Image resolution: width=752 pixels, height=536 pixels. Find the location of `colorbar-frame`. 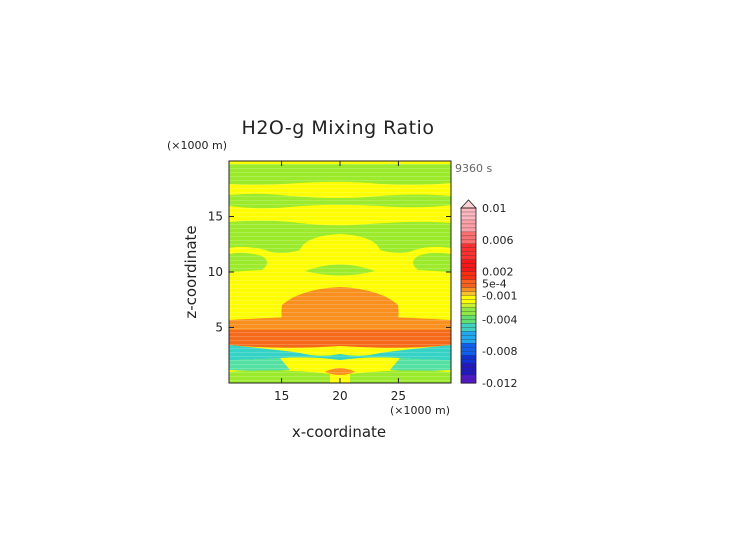

colorbar-frame is located at coordinates (468, 295).